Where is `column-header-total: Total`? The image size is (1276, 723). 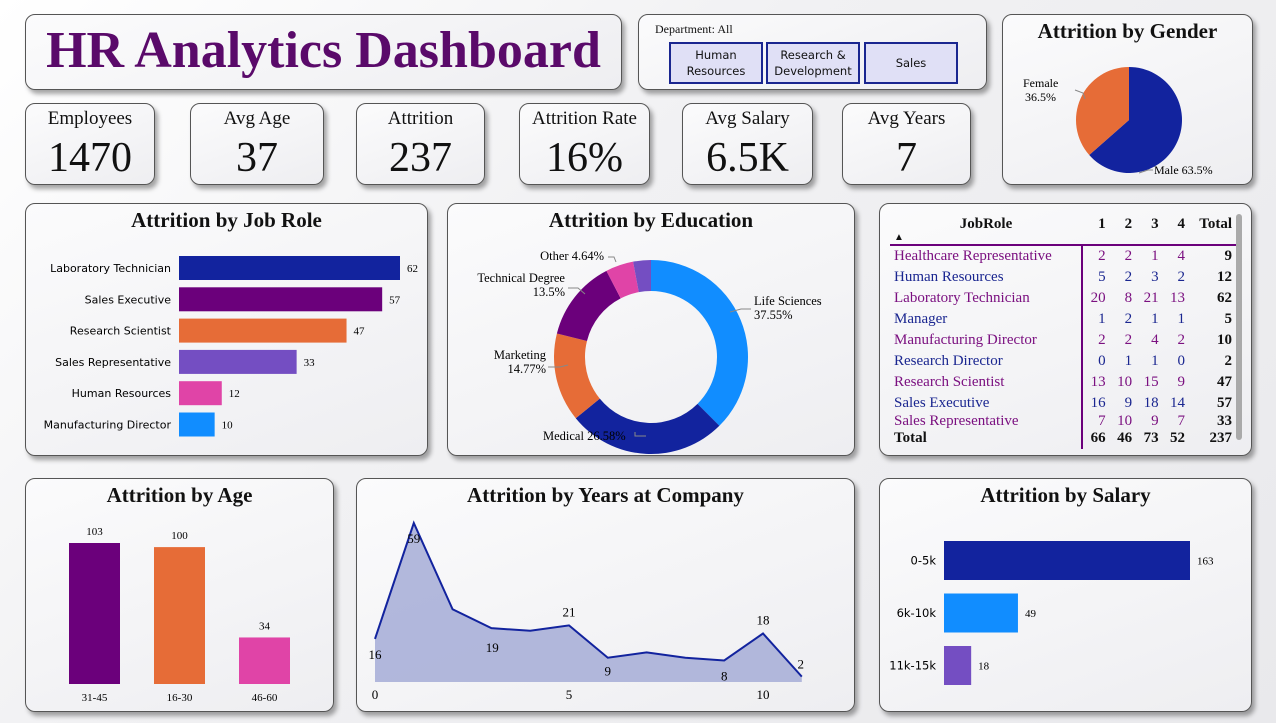 column-header-total: Total is located at coordinates (1212, 229).